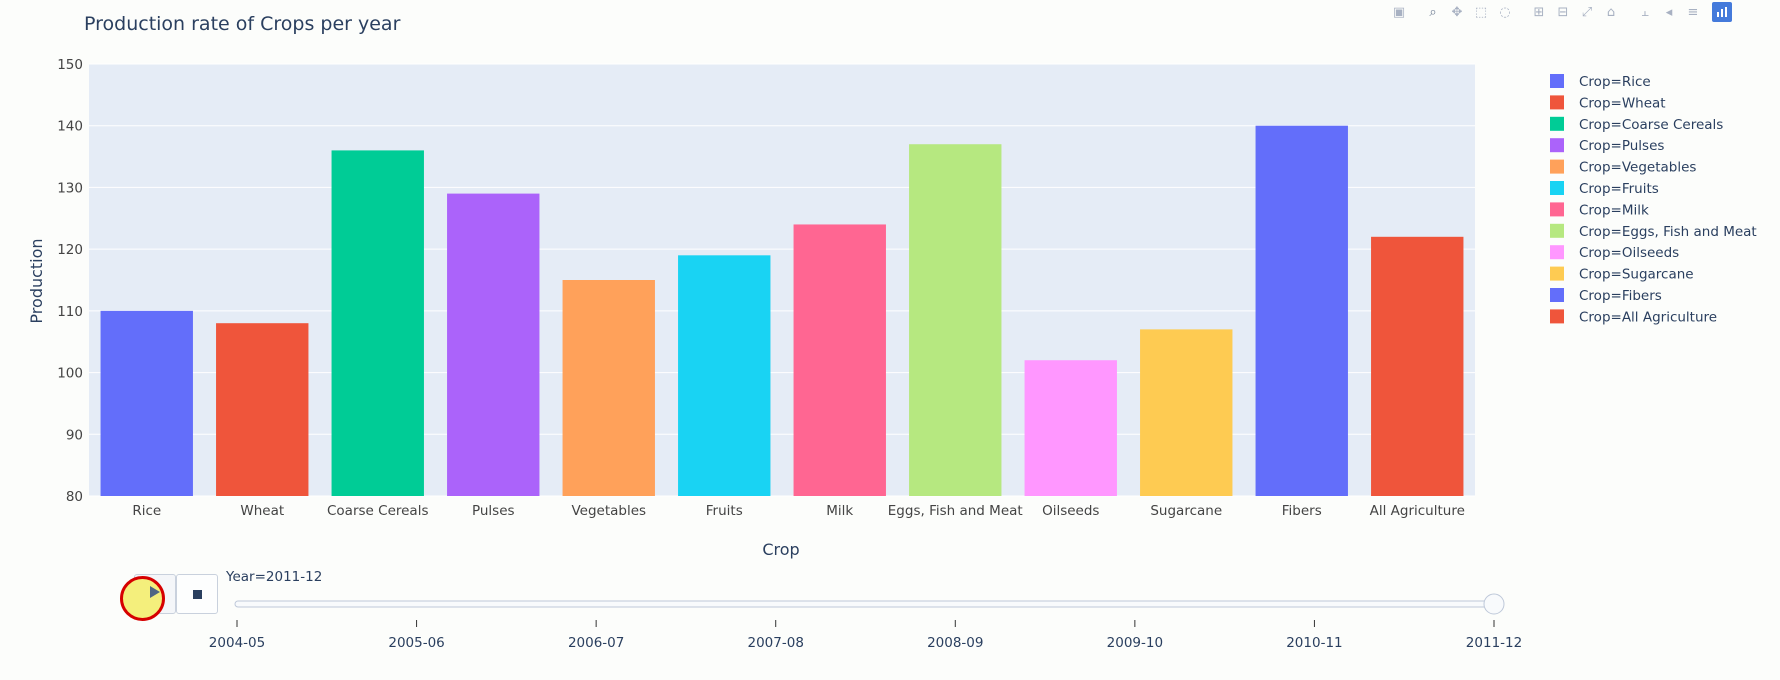 Image resolution: width=1780 pixels, height=680 pixels. What do you see at coordinates (1505, 12) in the screenshot?
I see `lasso-icon: ◌` at bounding box center [1505, 12].